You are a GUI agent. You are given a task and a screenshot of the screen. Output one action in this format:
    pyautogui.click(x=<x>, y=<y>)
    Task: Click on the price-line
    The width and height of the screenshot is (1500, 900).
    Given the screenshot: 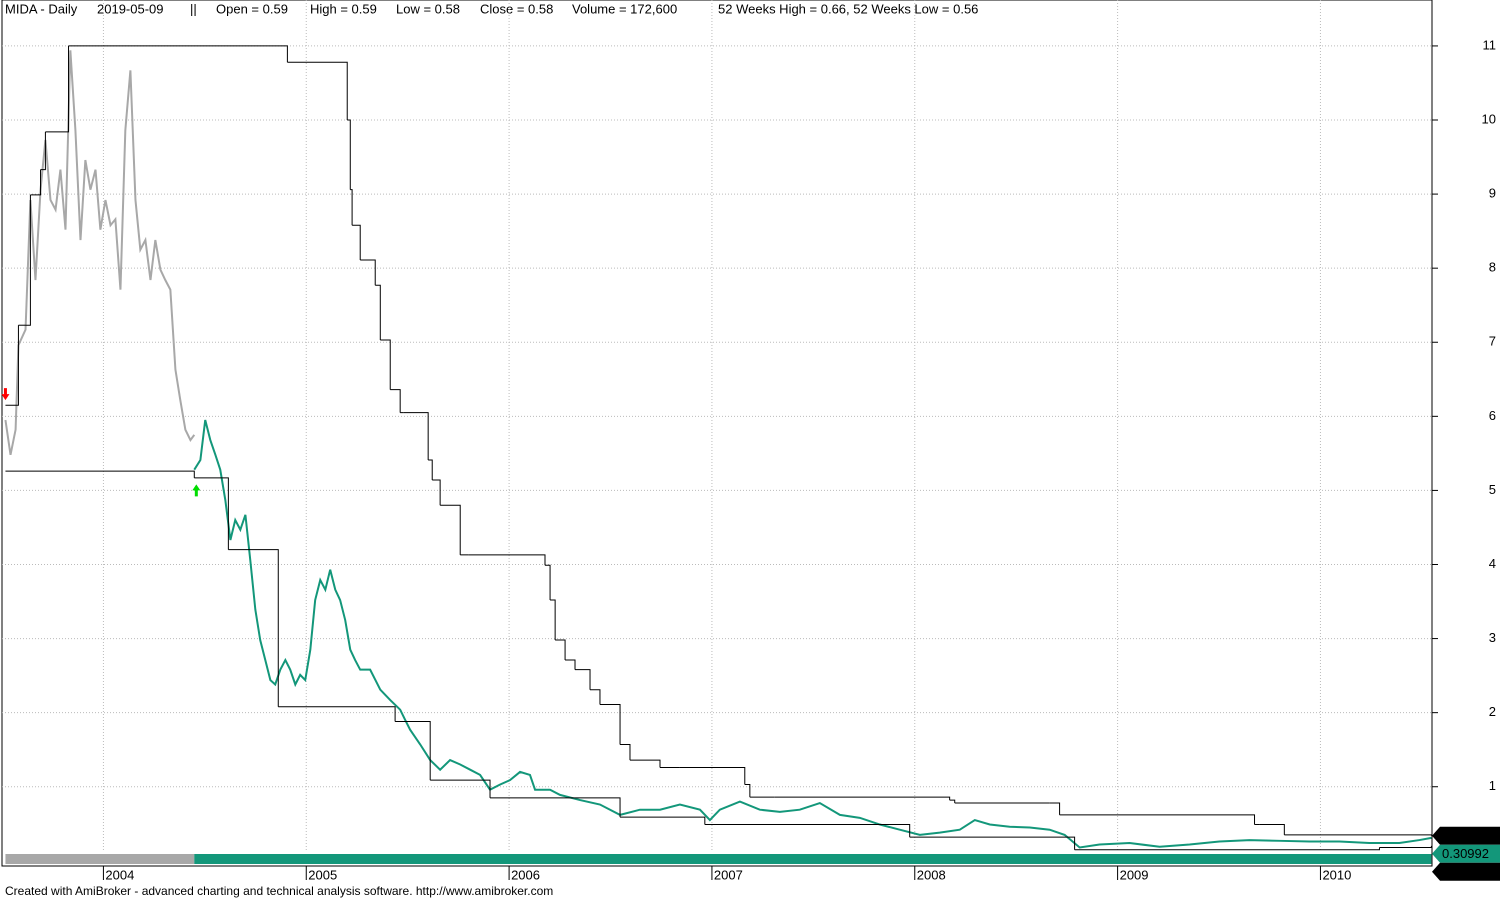 What is the action you would take?
    pyautogui.click(x=100, y=253)
    